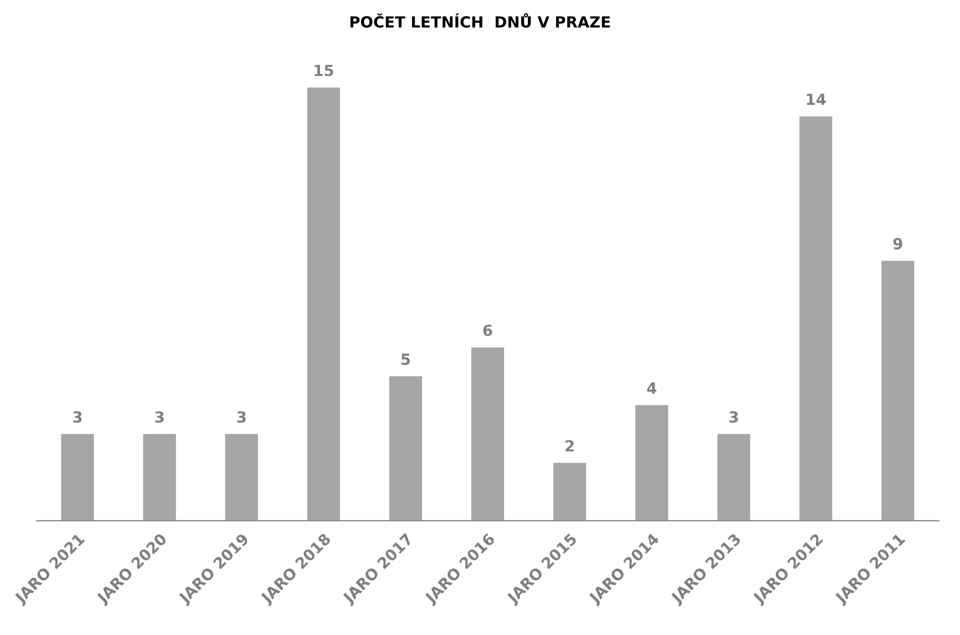  Describe the element at coordinates (324, 70) in the screenshot. I see `data-label: 15` at that location.